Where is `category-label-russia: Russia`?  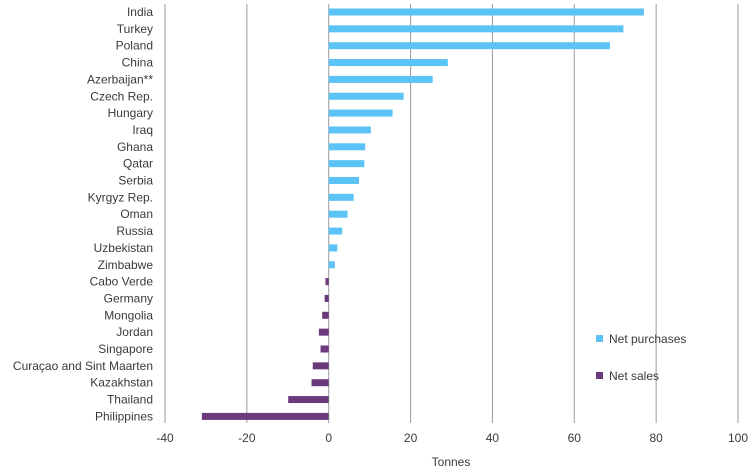 category-label-russia: Russia is located at coordinates (134, 231).